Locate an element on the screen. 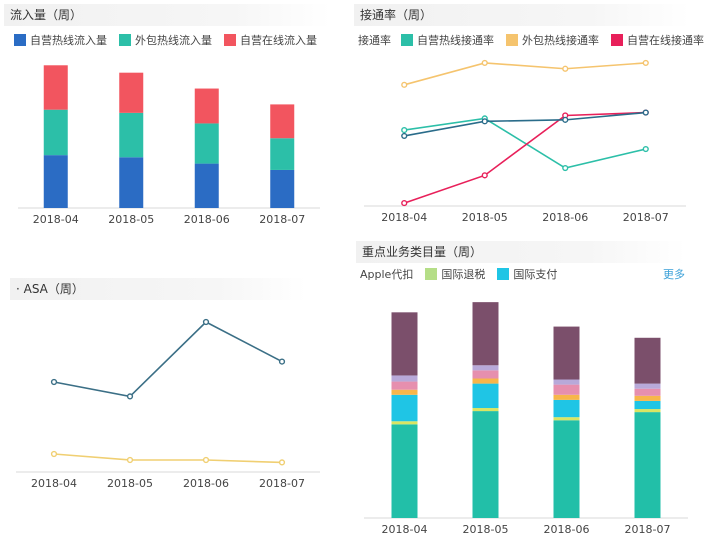 Image resolution: width=705 pixels, height=542 pixels. legend-label: 自营热线接通率 is located at coordinates (455, 40).